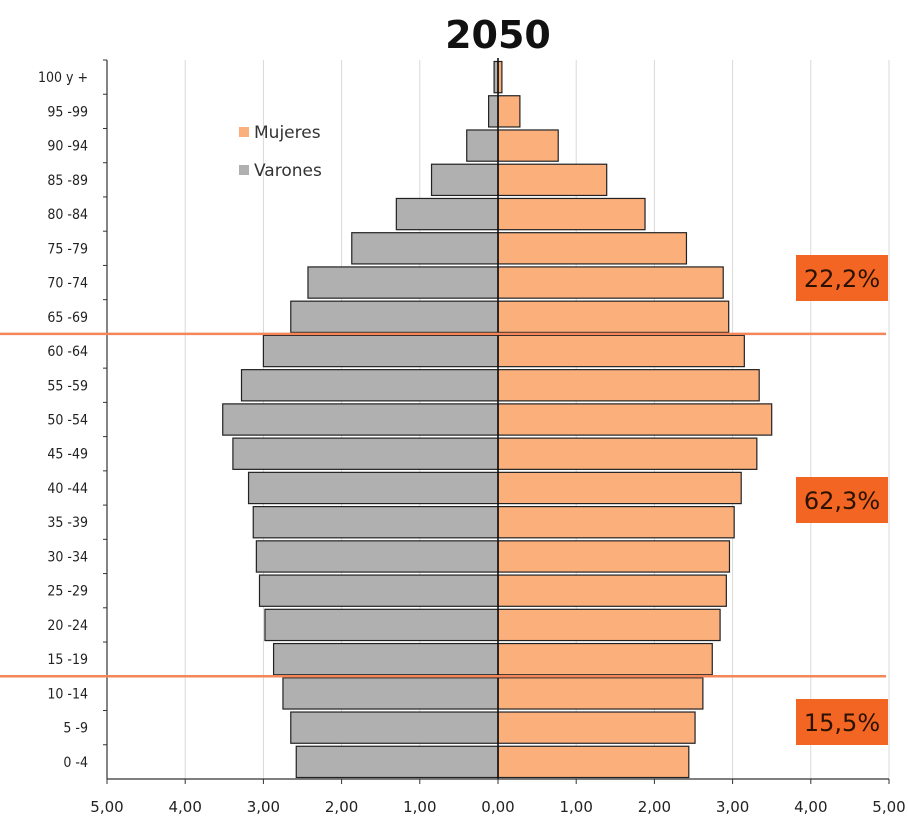 This screenshot has height=825, width=908. What do you see at coordinates (67, 386) in the screenshot?
I see `y-tick-label: 55 -59` at bounding box center [67, 386].